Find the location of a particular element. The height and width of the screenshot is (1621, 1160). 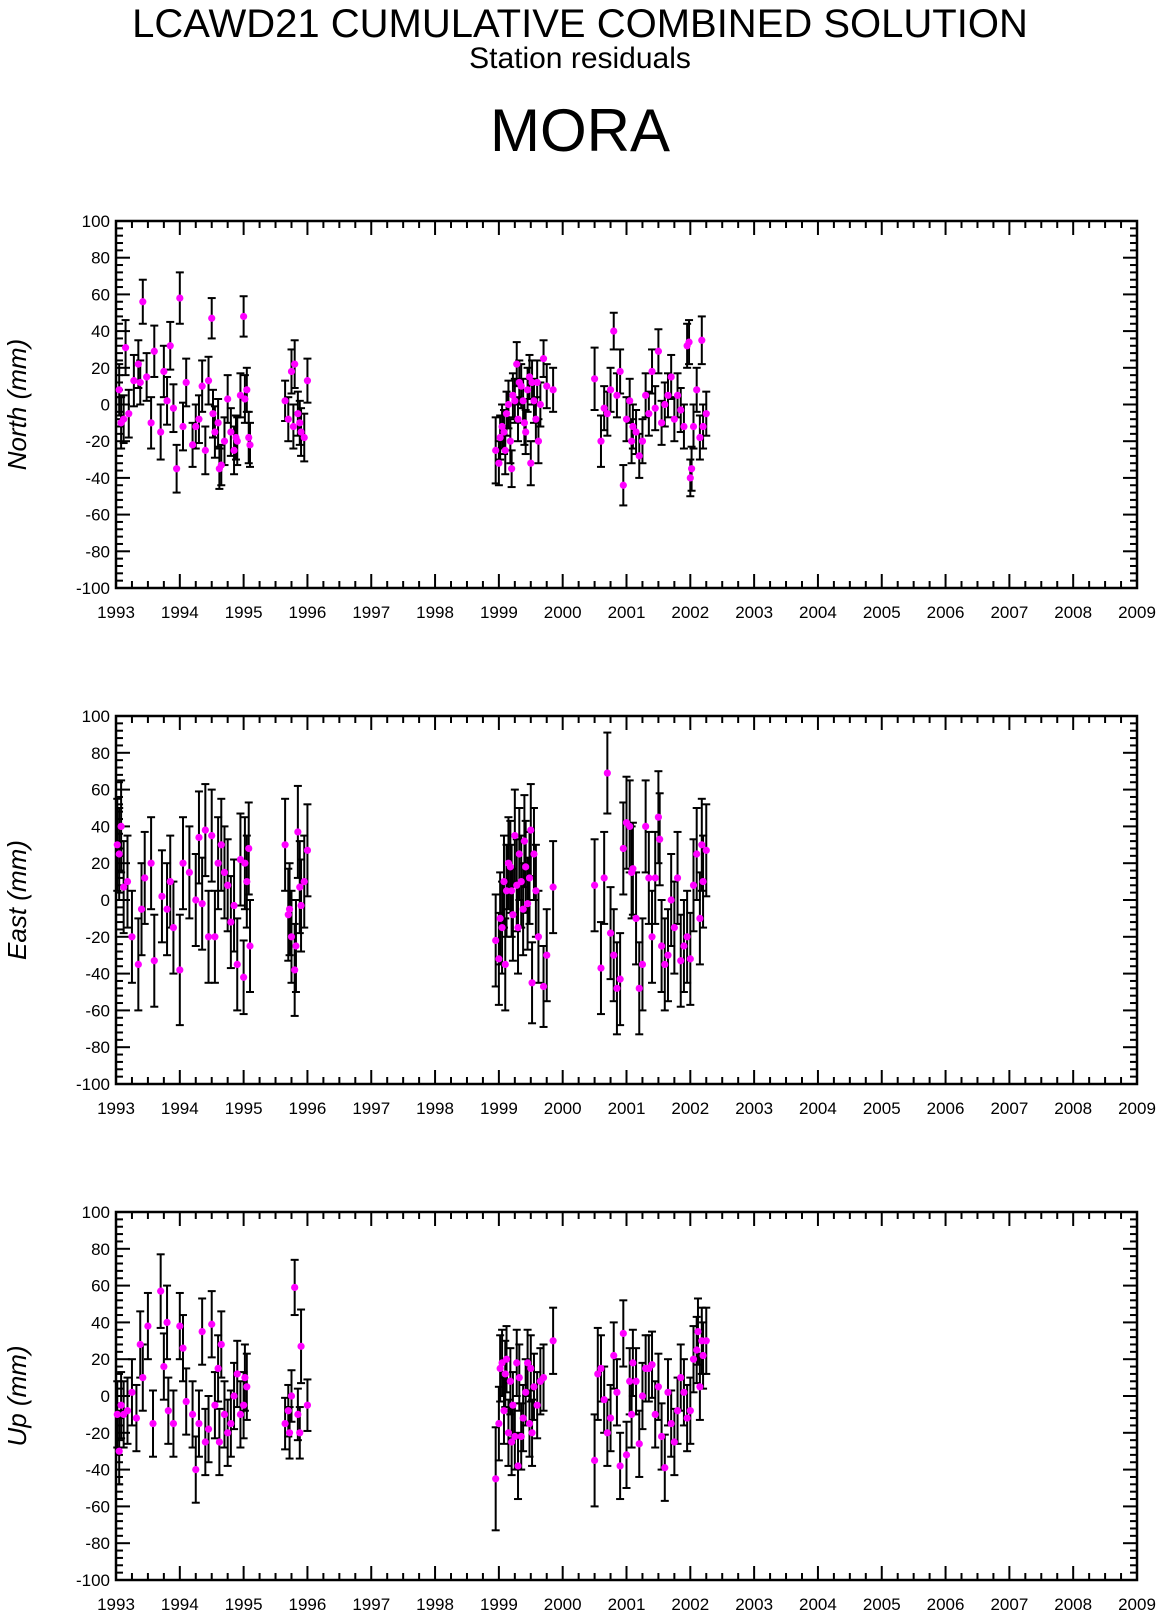

y-tick-label: 80 is located at coordinates (100, 258).